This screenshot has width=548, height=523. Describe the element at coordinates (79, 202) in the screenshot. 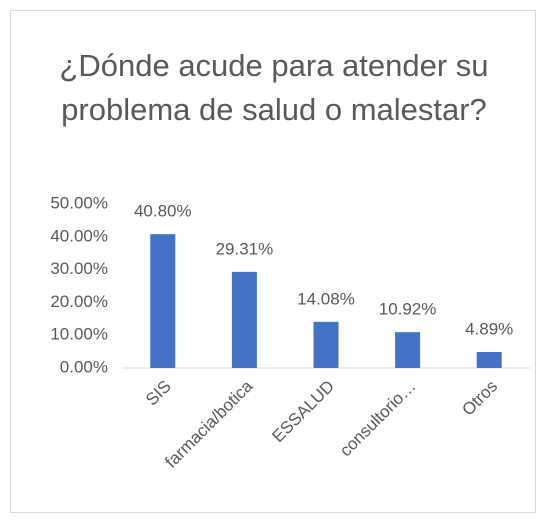

I see `y-tick-label: 50.00%` at that location.